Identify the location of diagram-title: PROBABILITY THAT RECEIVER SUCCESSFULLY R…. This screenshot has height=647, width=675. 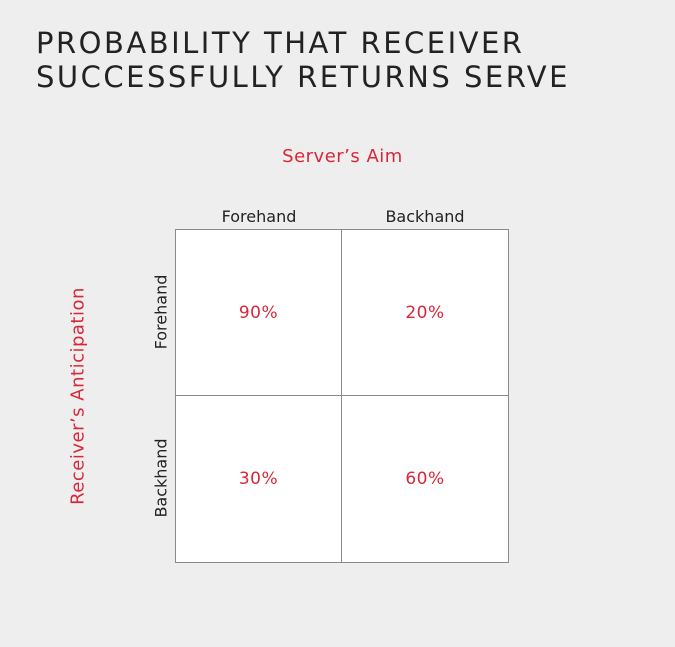
(346, 60).